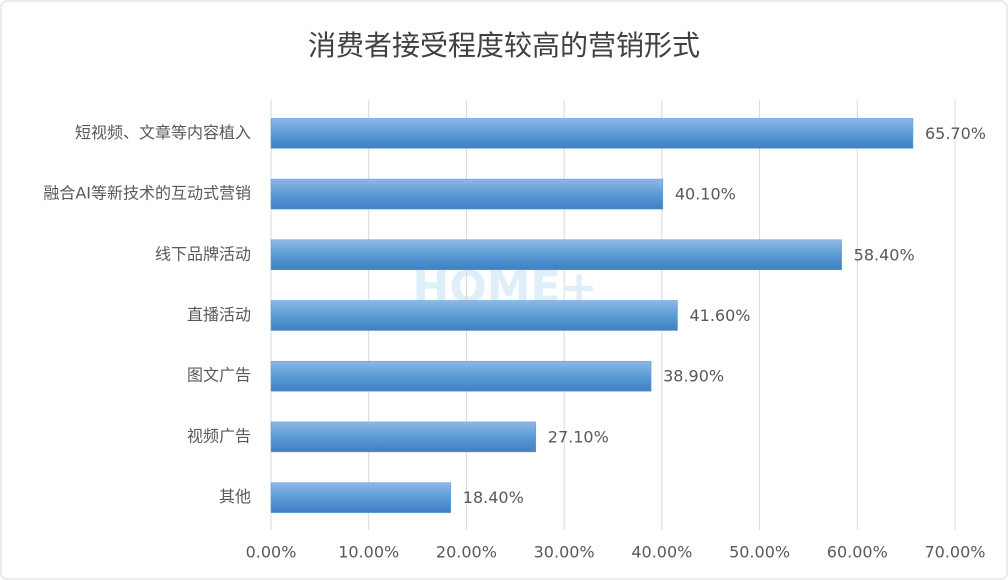 The image size is (1008, 580). I want to click on data-label: 58.40%, so click(884, 254).